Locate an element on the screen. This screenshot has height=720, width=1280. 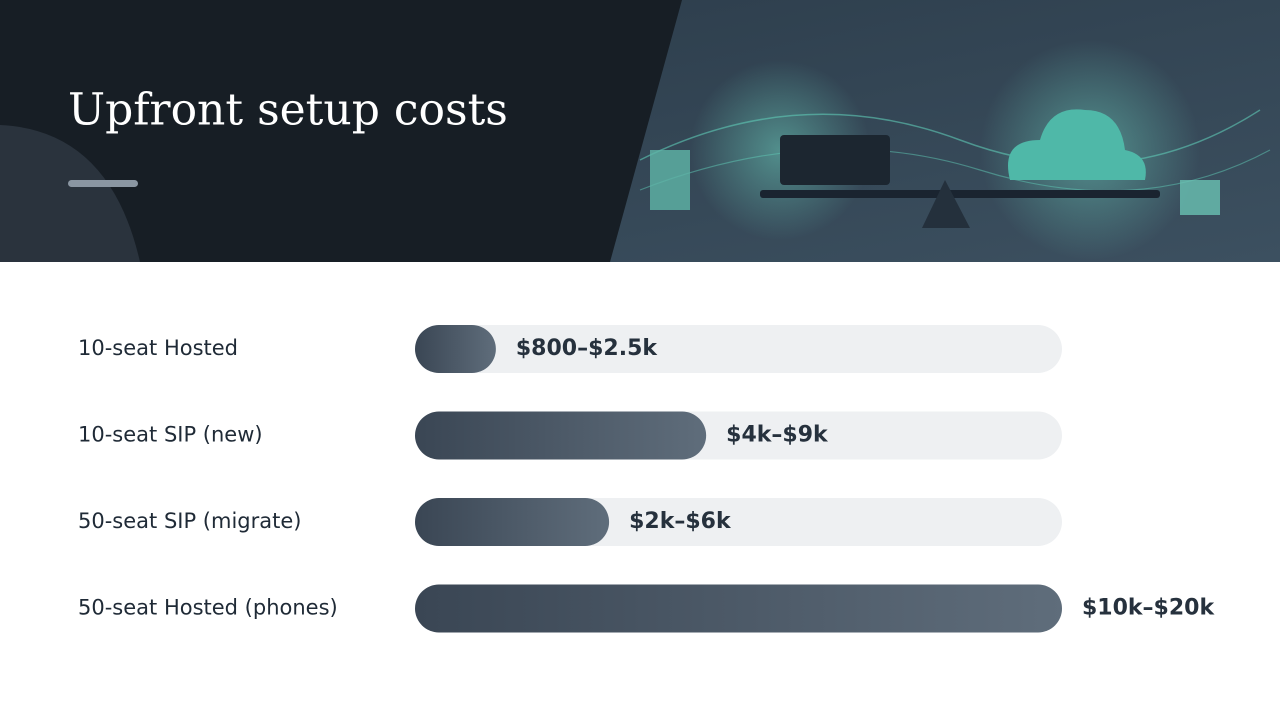
bar-track is located at coordinates (738, 349).